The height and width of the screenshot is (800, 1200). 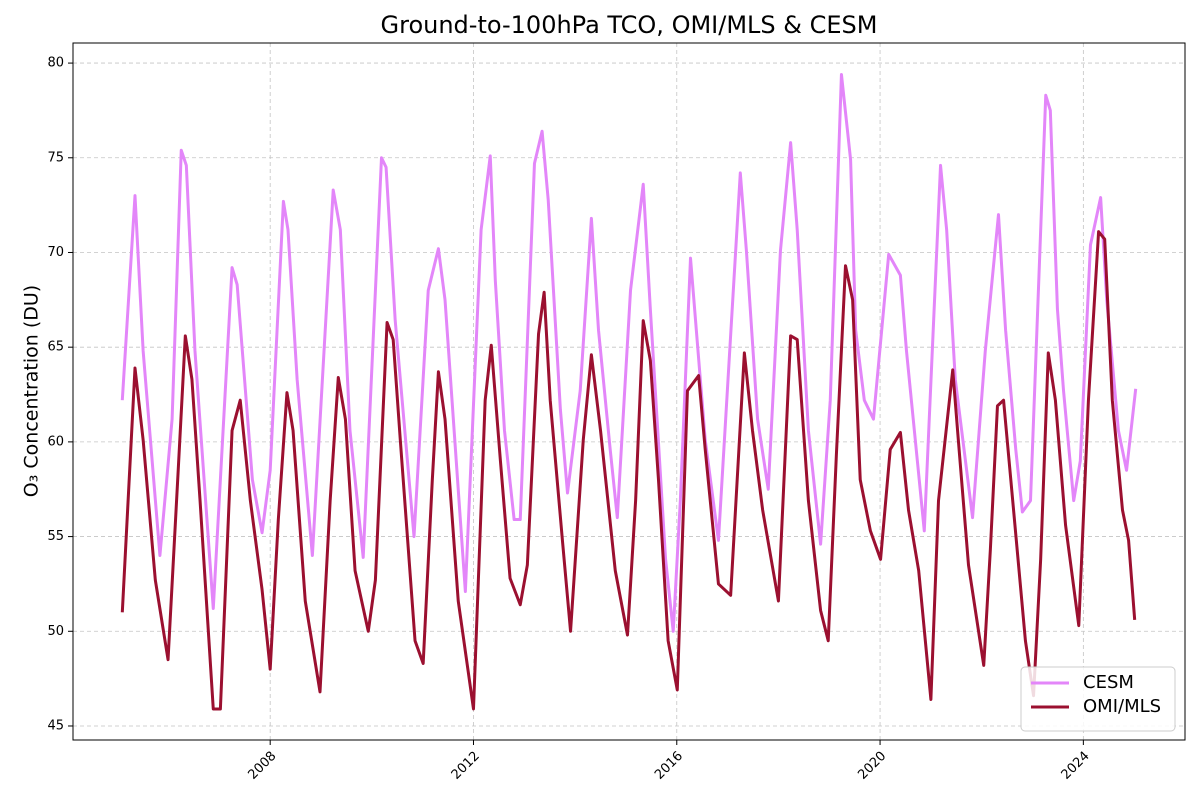 I want to click on x-tick-label: 2020, so click(x=872, y=766).